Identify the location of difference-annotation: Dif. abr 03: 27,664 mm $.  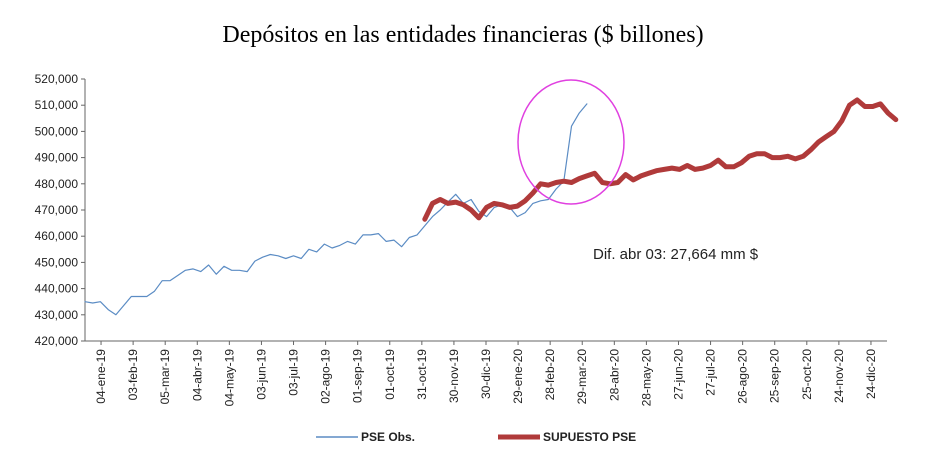
(676, 254).